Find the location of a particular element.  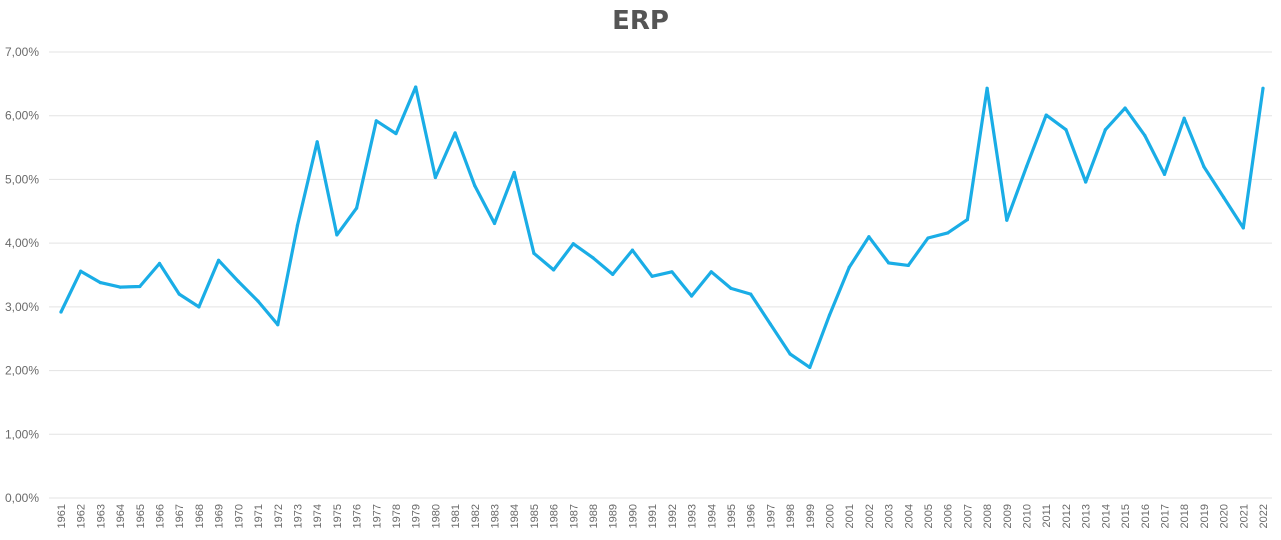

y-tick-label: 4,00% is located at coordinates (22, 243).